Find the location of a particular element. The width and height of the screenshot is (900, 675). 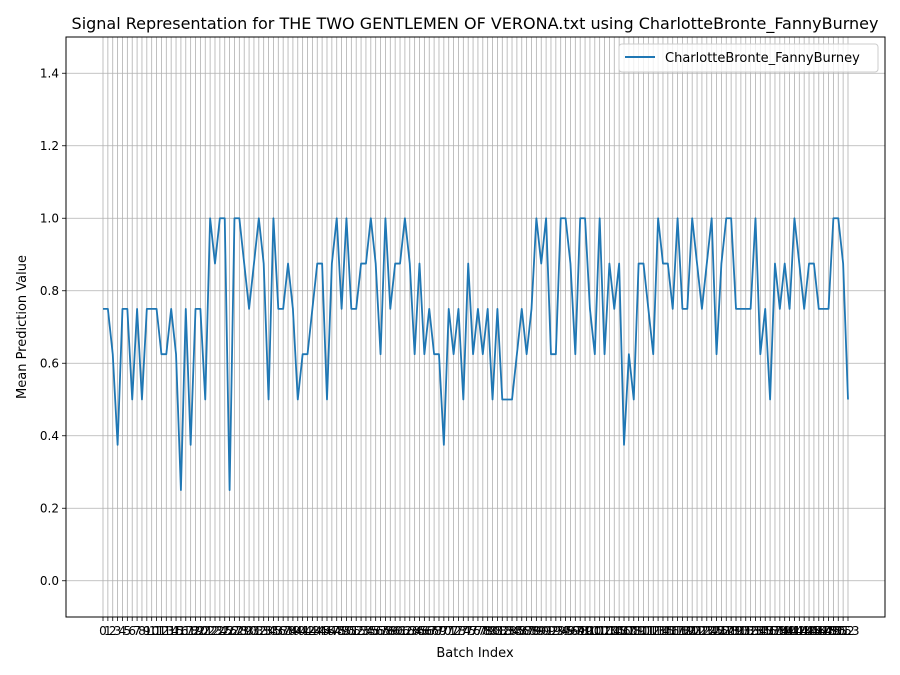

y-axis-label: Mean Prediction Value is located at coordinates (22, 327).